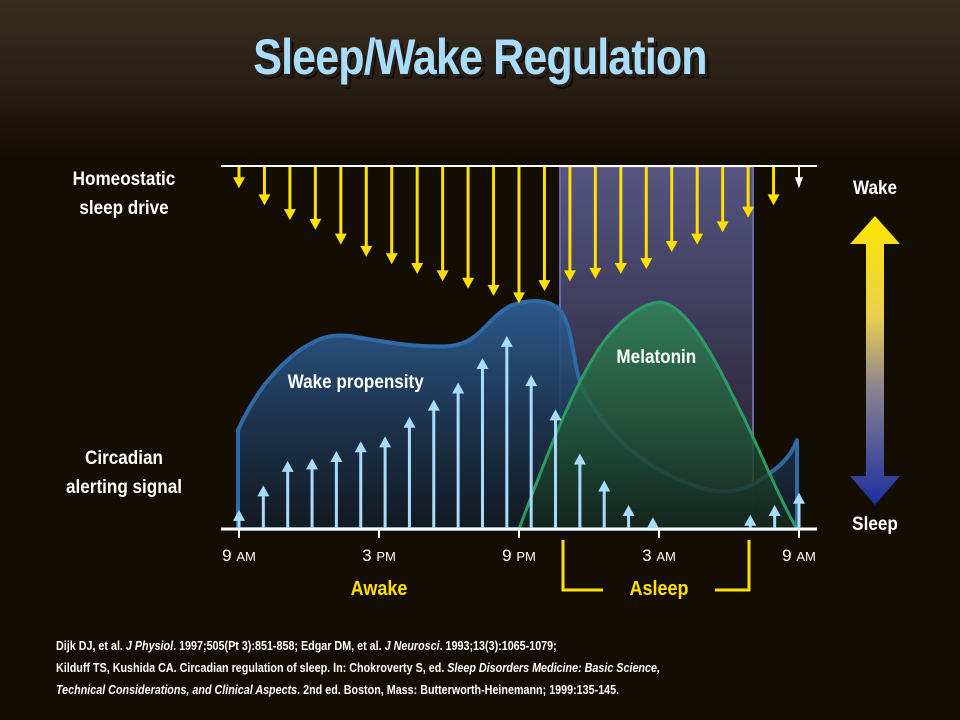 The height and width of the screenshot is (720, 960). I want to click on homeostatic-sleep-drive-arrows, so click(518, 235).